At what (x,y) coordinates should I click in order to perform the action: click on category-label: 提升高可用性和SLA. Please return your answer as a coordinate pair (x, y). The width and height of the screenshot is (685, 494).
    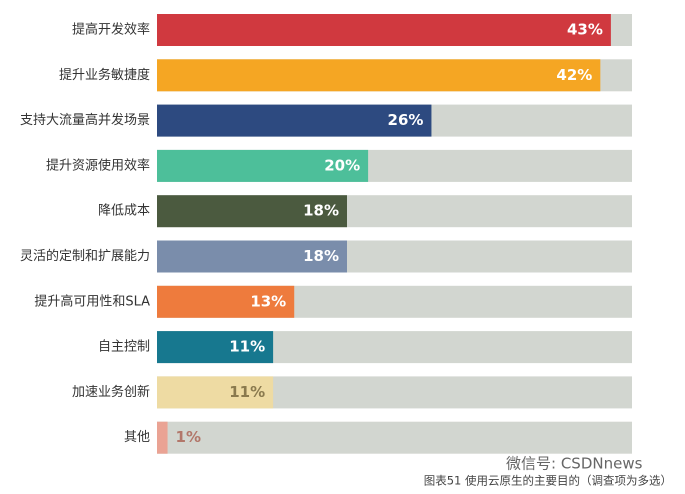
    Looking at the image, I should click on (92, 301).